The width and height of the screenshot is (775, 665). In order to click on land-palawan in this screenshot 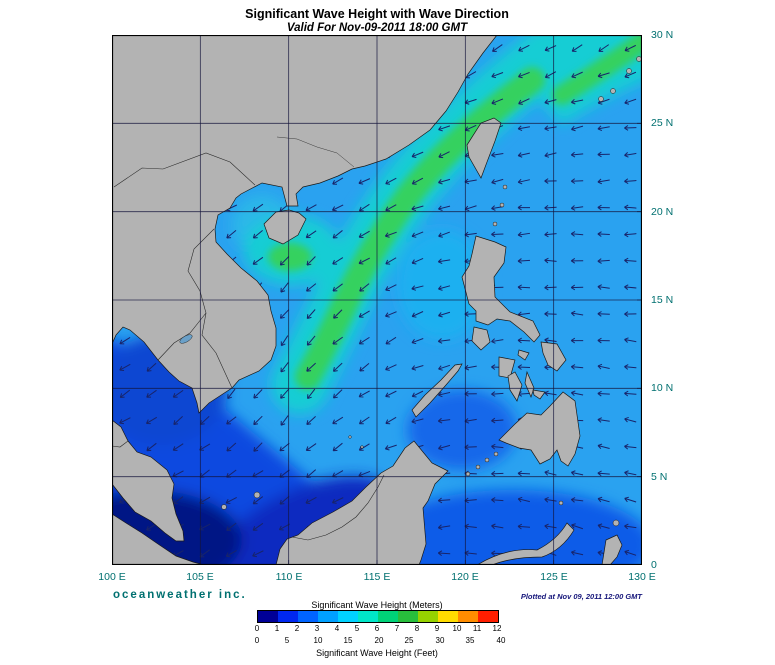, I will do `click(437, 390)`.